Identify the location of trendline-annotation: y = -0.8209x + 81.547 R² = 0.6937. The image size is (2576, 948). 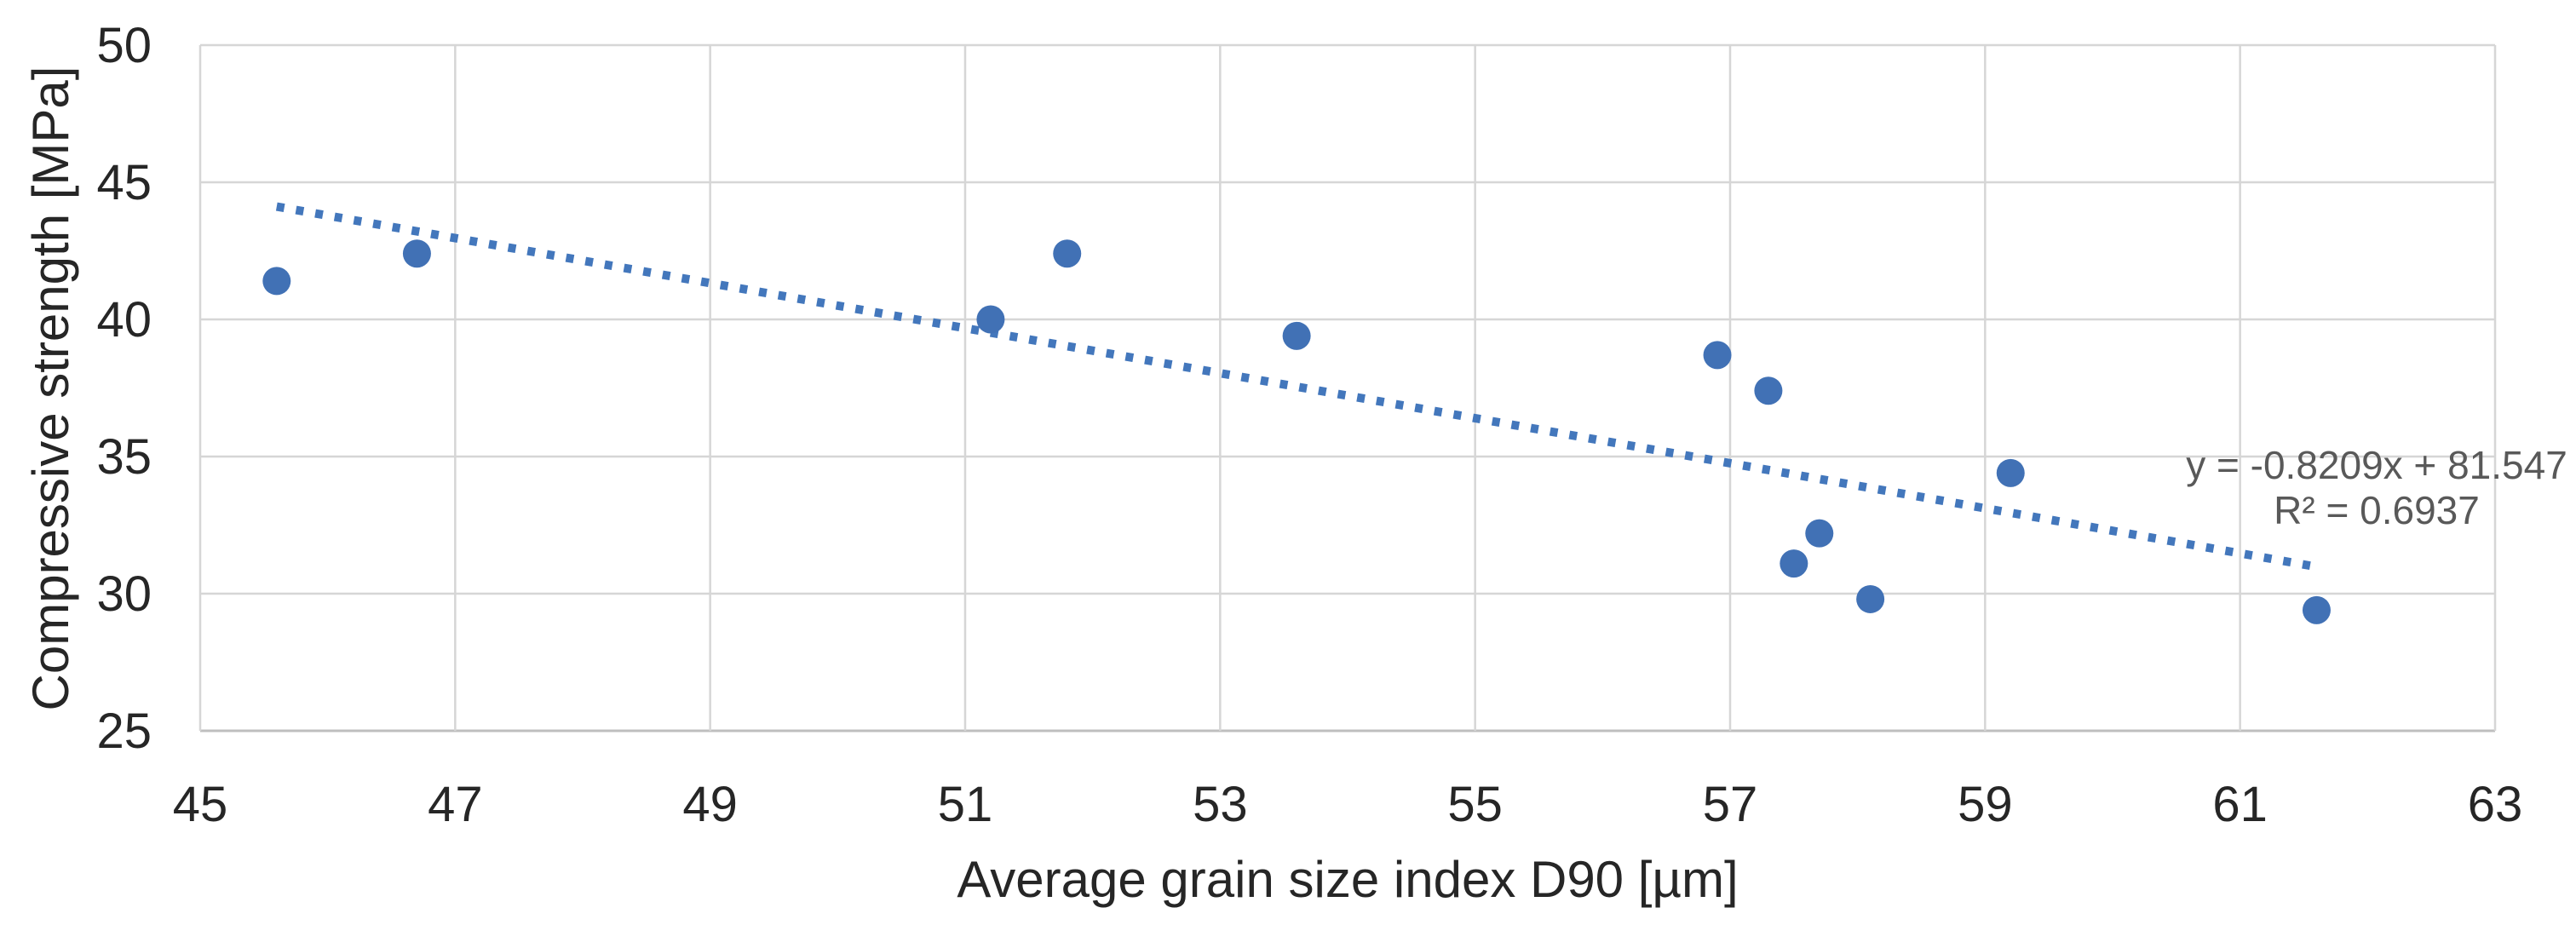
(2376, 488).